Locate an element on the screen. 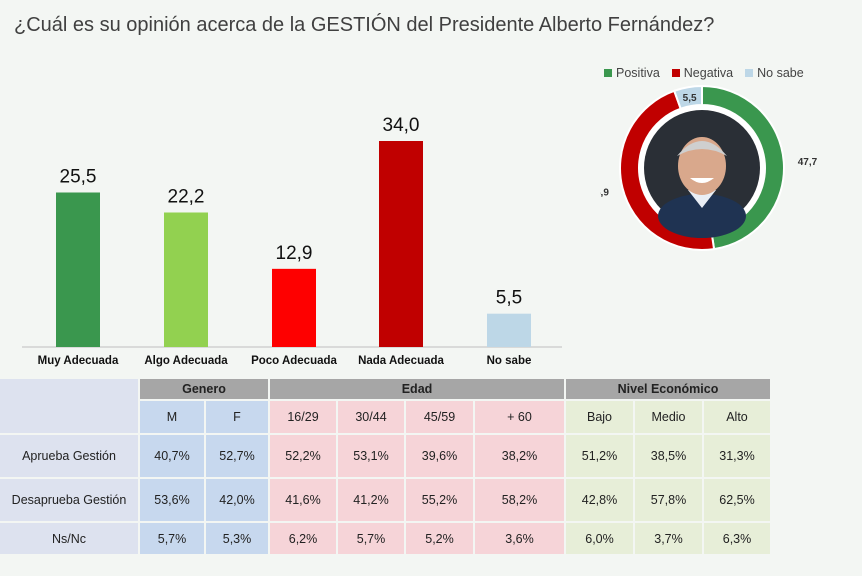  bar-nada-adecuada is located at coordinates (401, 244).